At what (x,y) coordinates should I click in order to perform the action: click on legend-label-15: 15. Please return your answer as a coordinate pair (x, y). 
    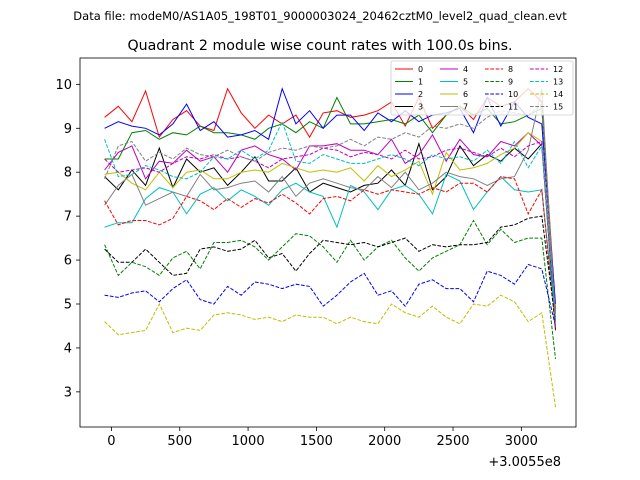
    Looking at the image, I should click on (558, 107).